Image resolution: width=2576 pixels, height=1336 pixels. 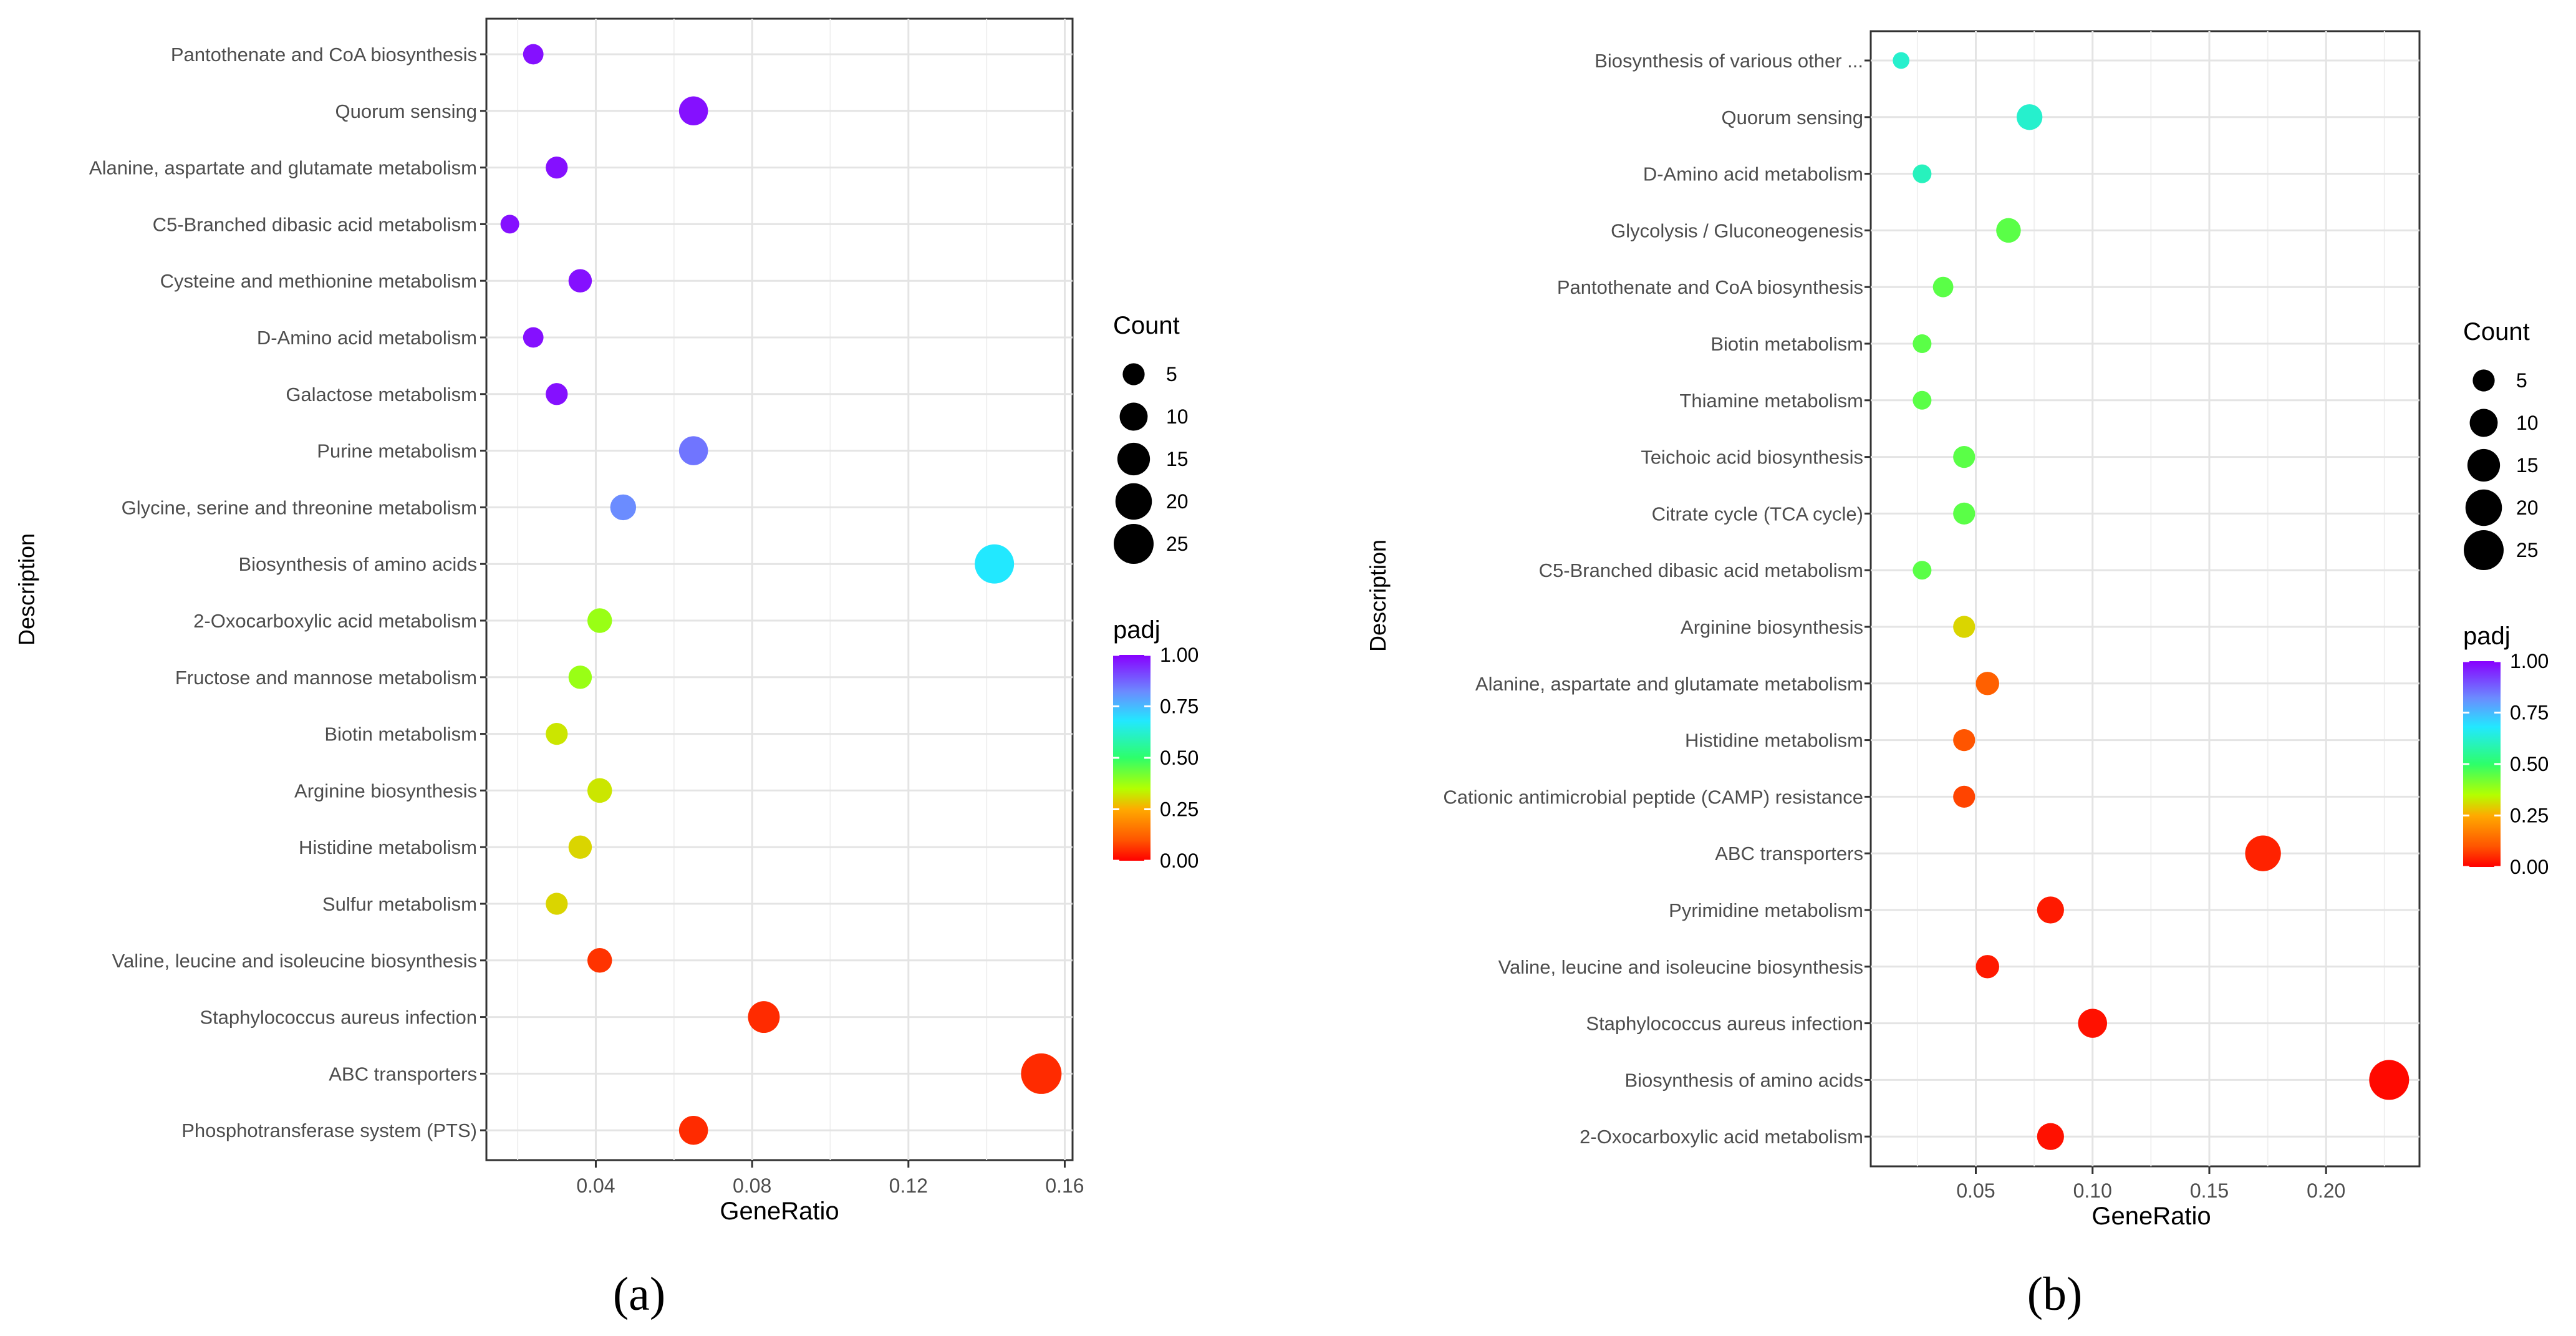 I want to click on category-label: Fructose and mannose metabolism, so click(x=326, y=678).